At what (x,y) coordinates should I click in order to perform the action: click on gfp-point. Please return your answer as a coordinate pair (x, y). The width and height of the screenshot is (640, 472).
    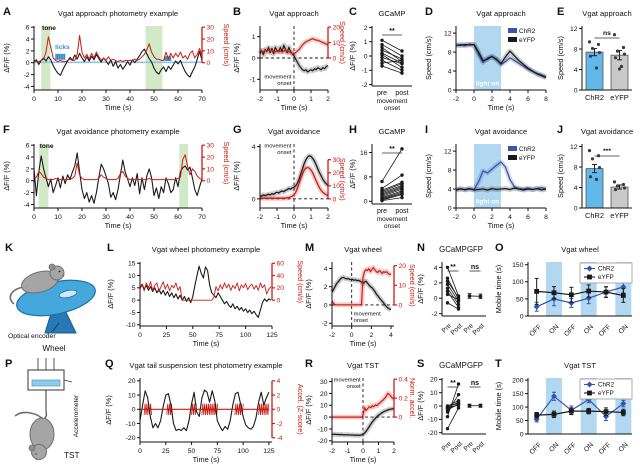
    Looking at the image, I should click on (480, 296).